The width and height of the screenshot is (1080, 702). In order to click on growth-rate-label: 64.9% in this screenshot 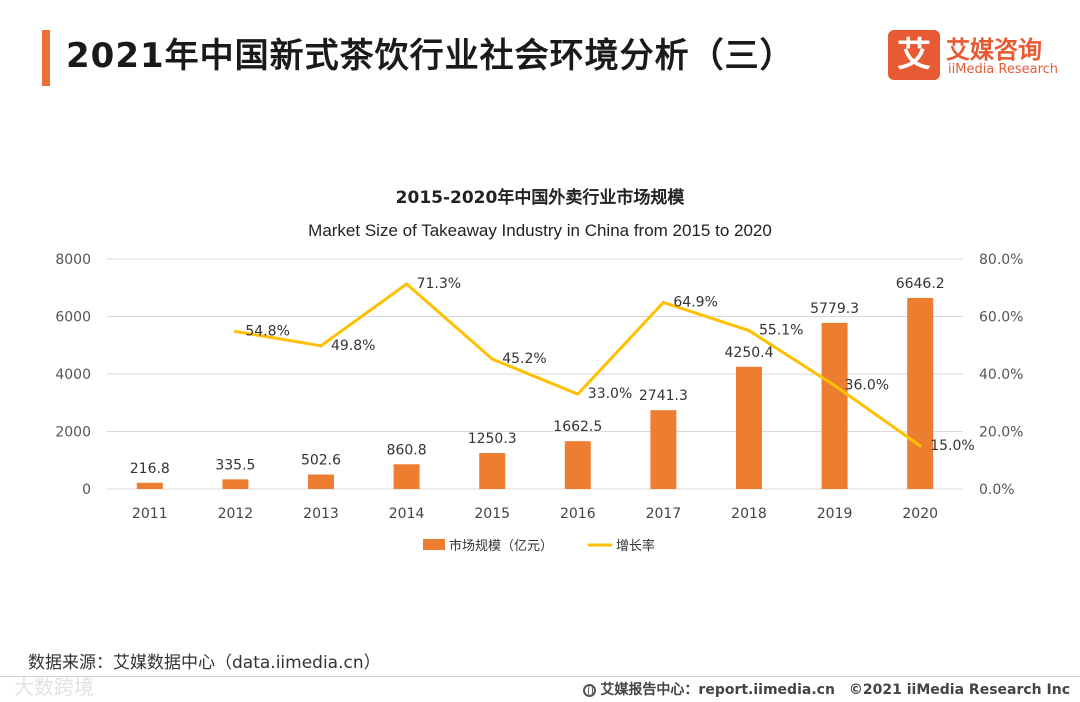, I will do `click(695, 302)`.